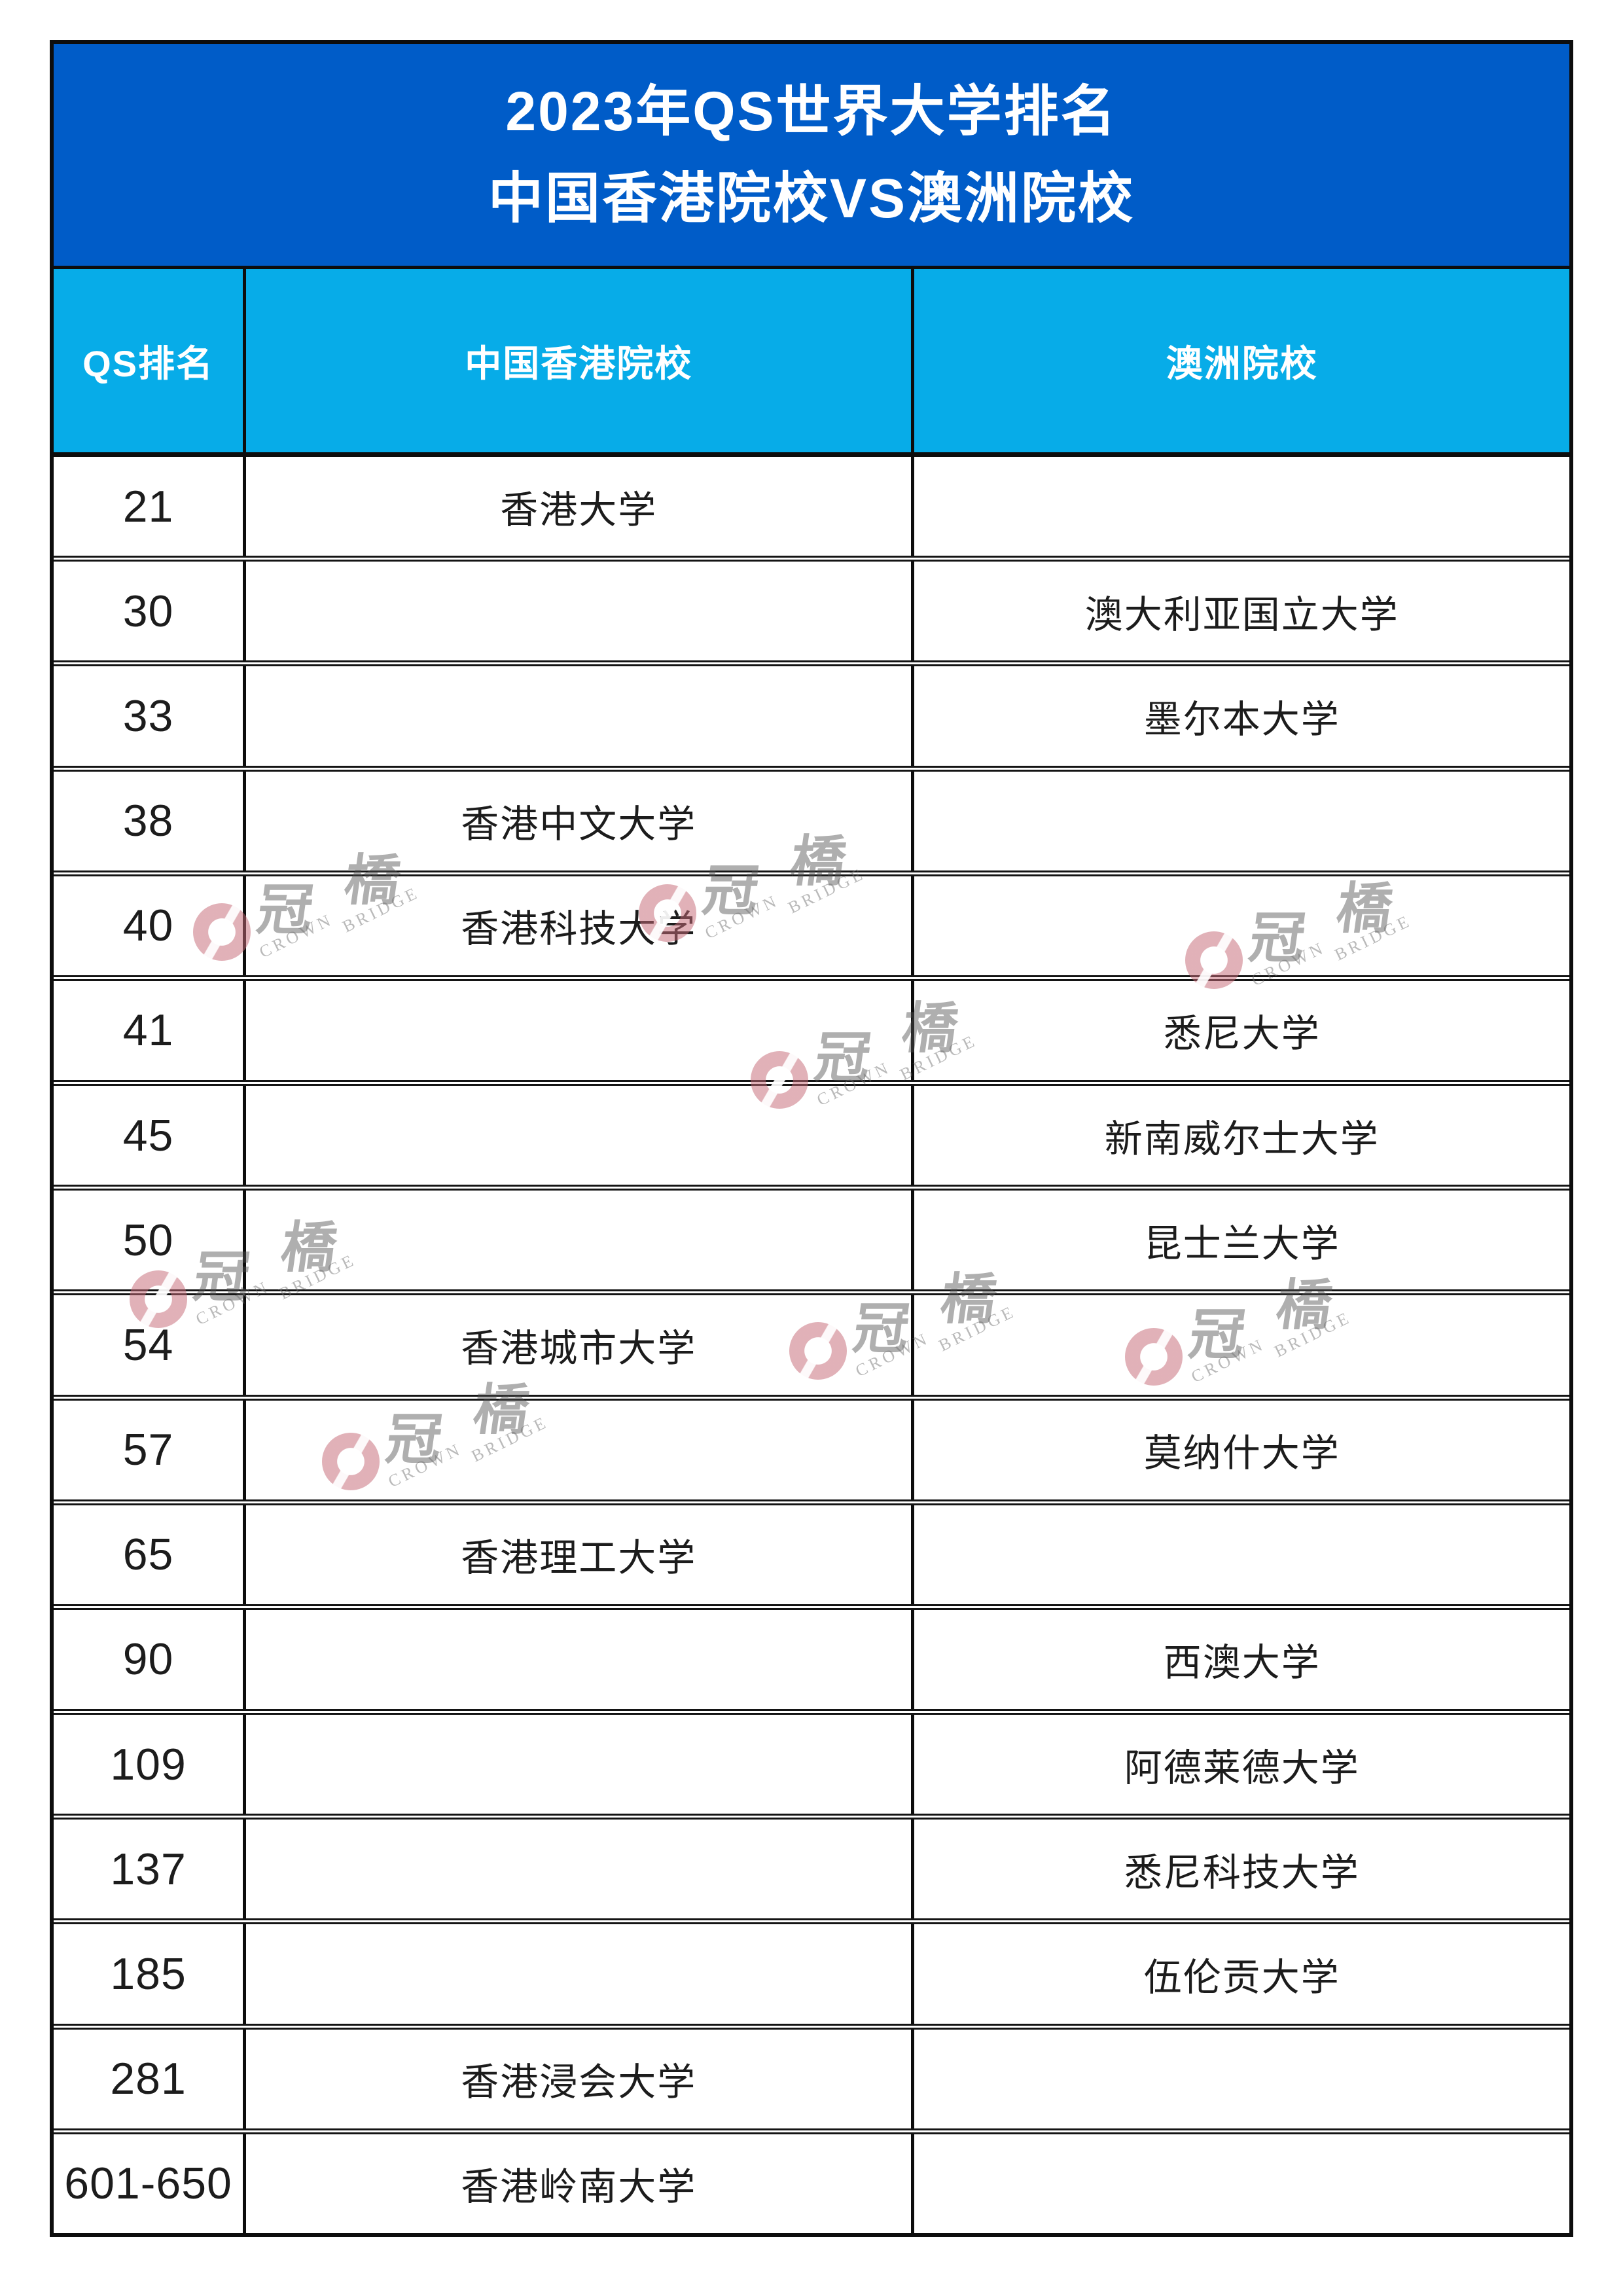 The width and height of the screenshot is (1623, 2296). I want to click on hk-university-cell: 香港大学, so click(580, 506).